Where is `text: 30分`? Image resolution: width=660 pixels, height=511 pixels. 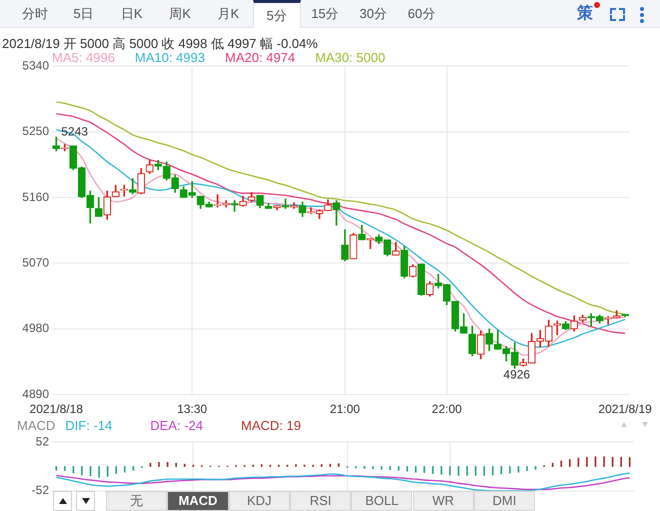
text: 30分 is located at coordinates (373, 13).